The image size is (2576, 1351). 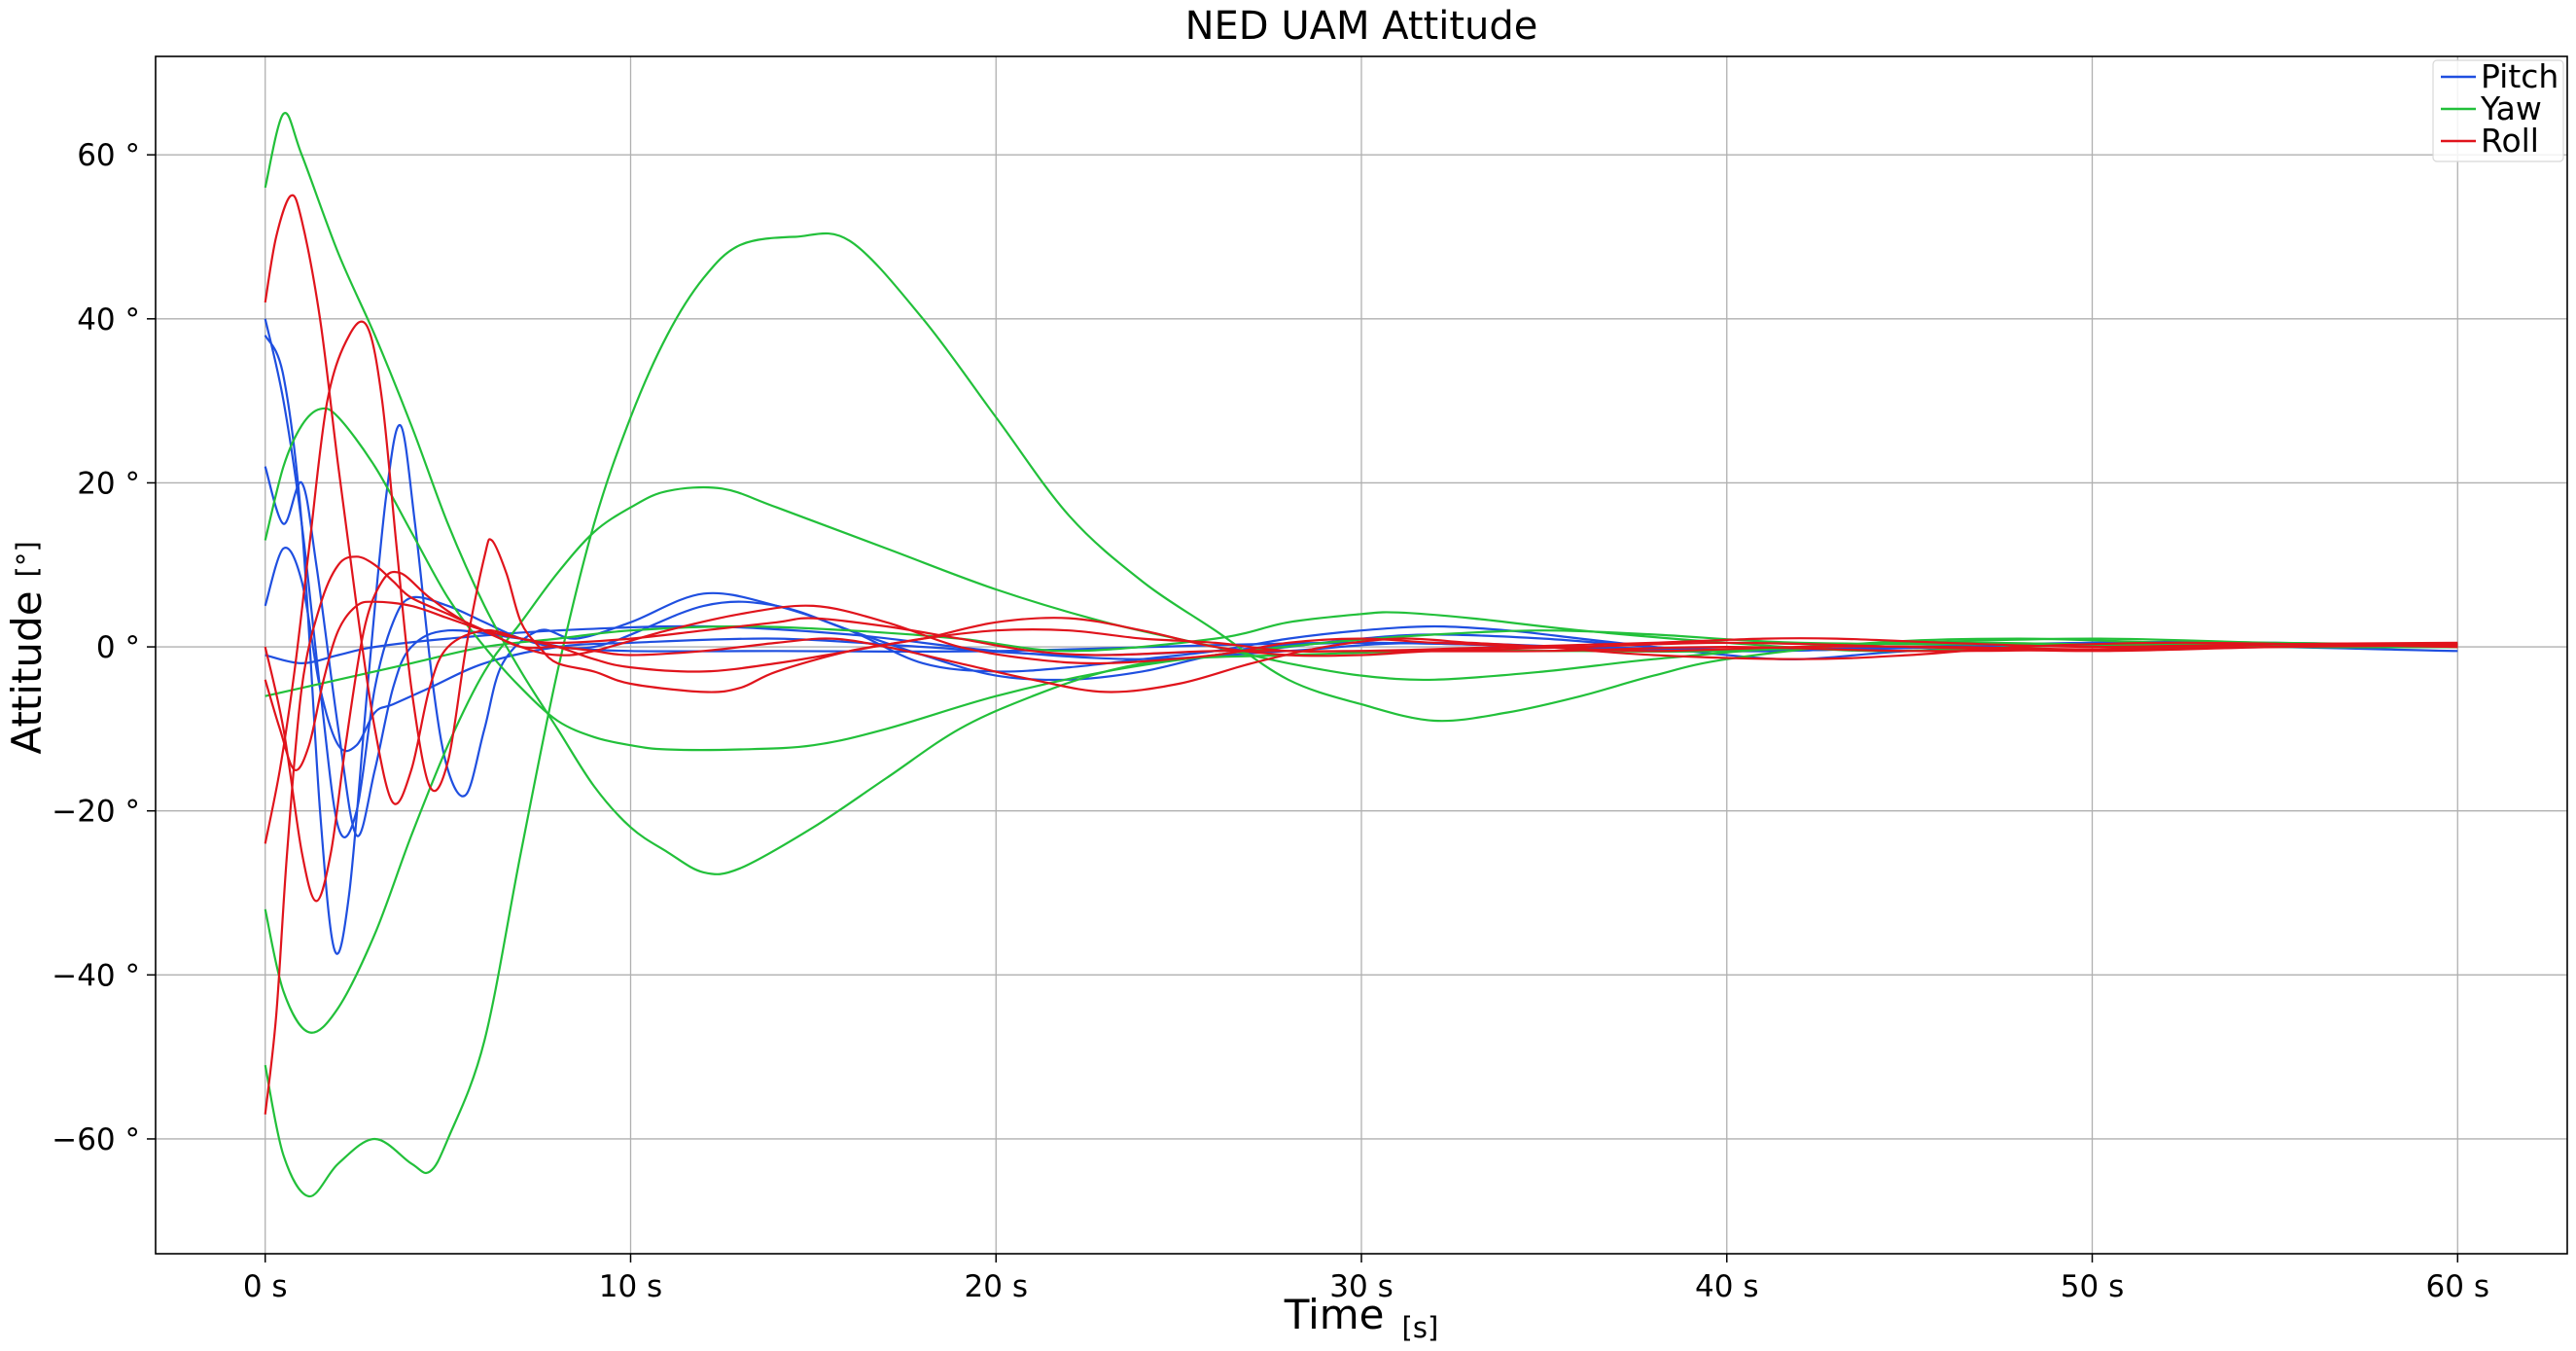 What do you see at coordinates (1727, 1286) in the screenshot?
I see `x-tick-label: 40 s` at bounding box center [1727, 1286].